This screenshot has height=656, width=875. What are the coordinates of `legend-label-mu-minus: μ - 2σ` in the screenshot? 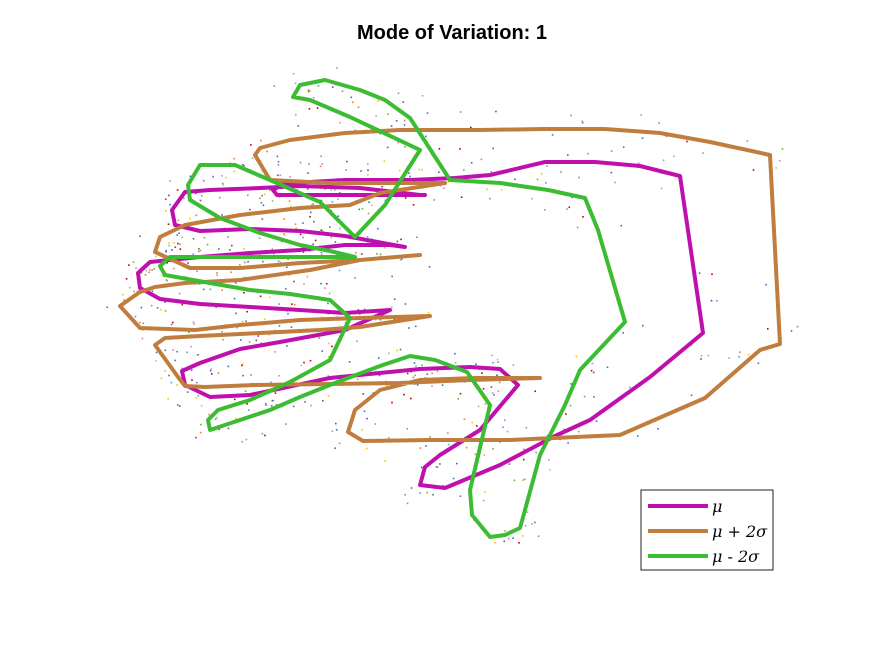 It's located at (736, 556).